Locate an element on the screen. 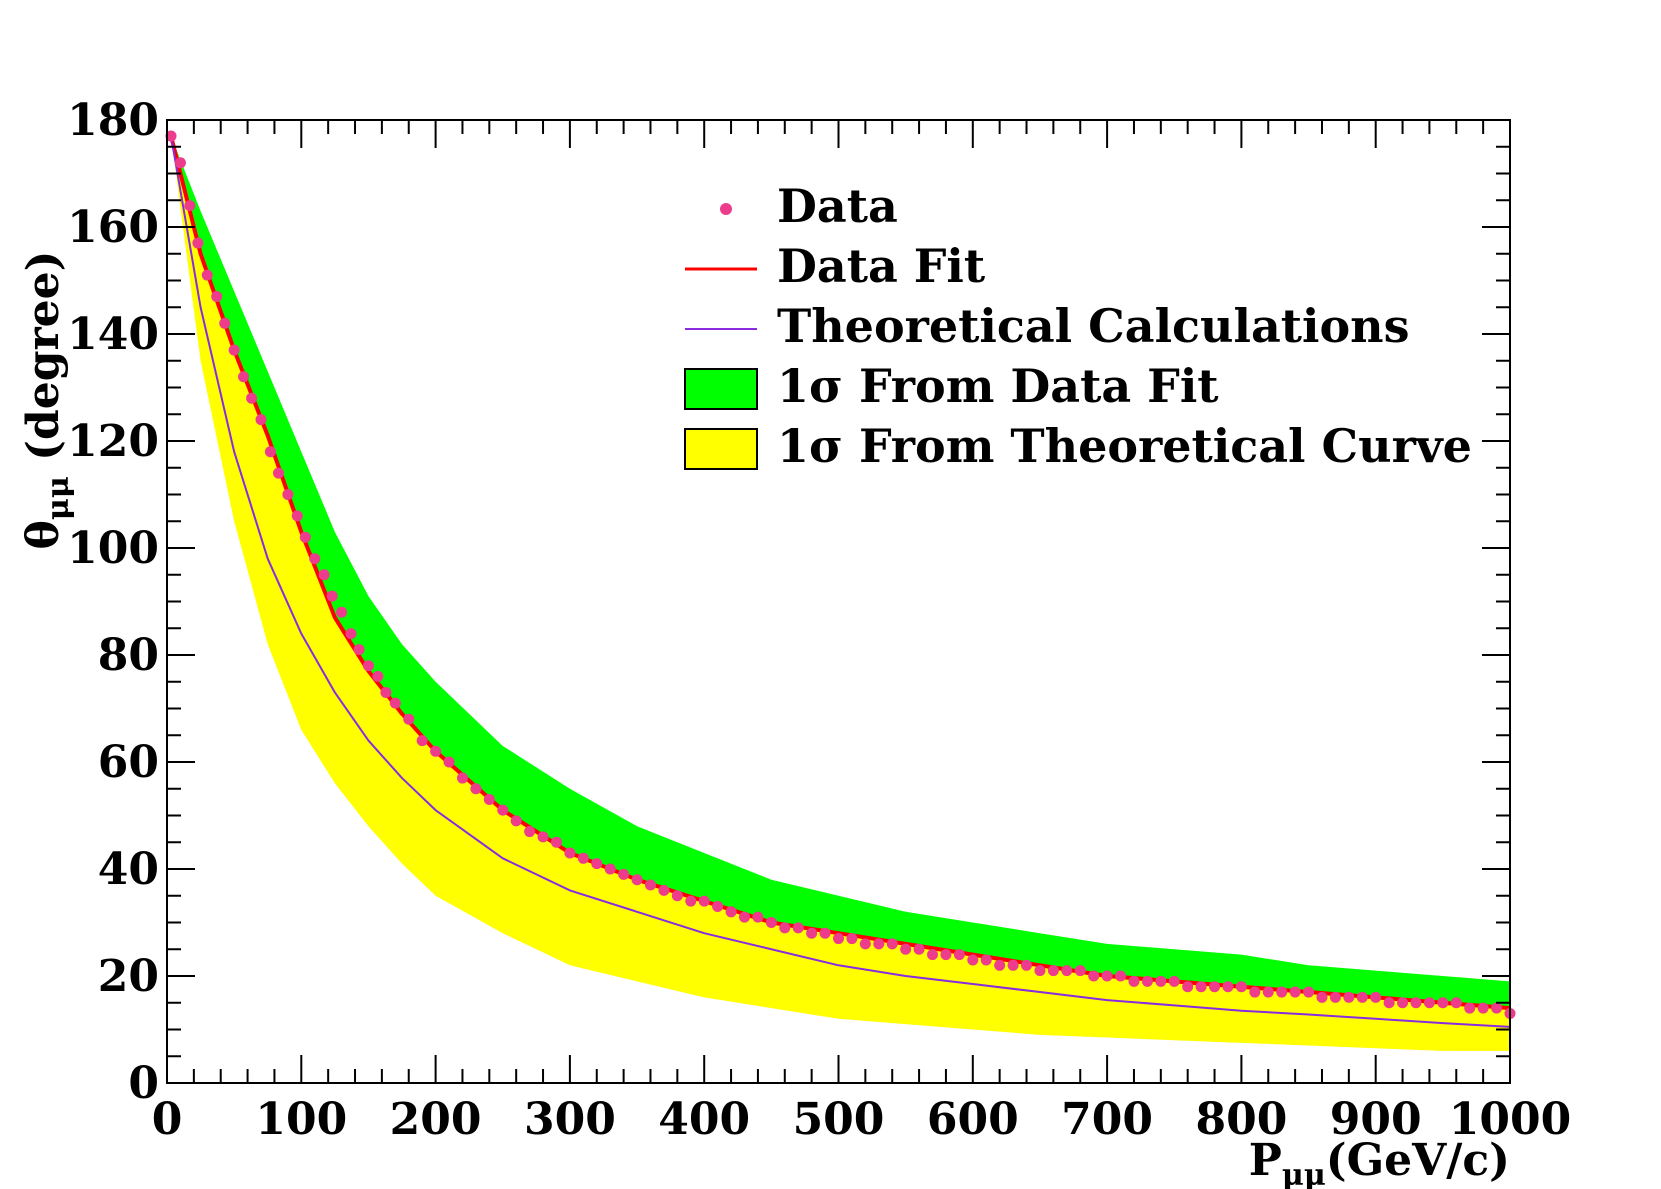  y-tick-label: 60 is located at coordinates (128, 762).